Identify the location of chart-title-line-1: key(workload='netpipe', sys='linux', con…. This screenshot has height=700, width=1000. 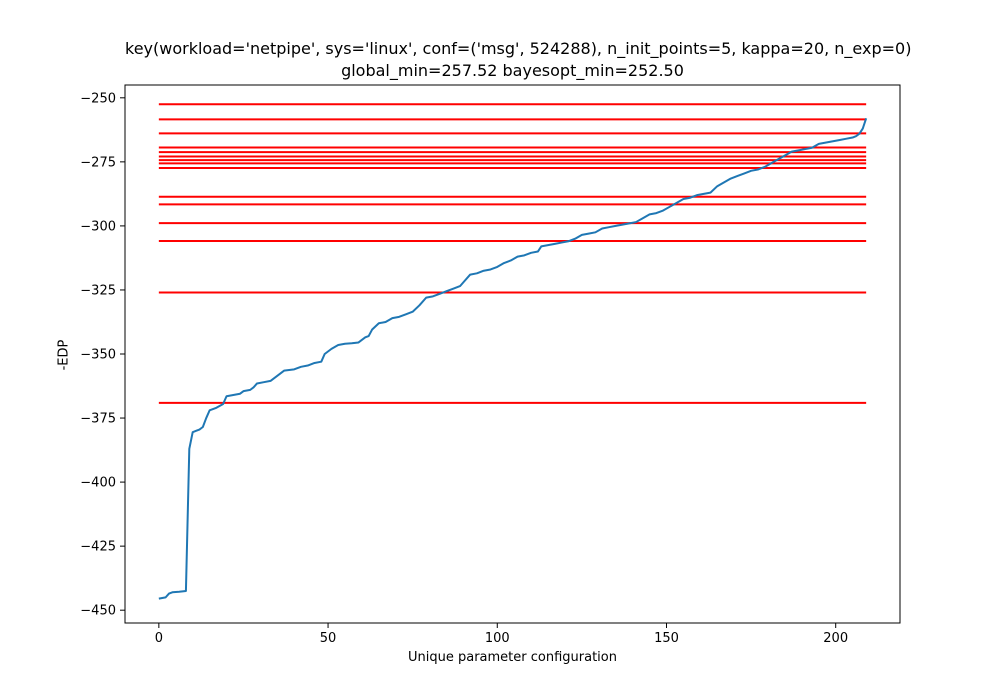
(518, 48).